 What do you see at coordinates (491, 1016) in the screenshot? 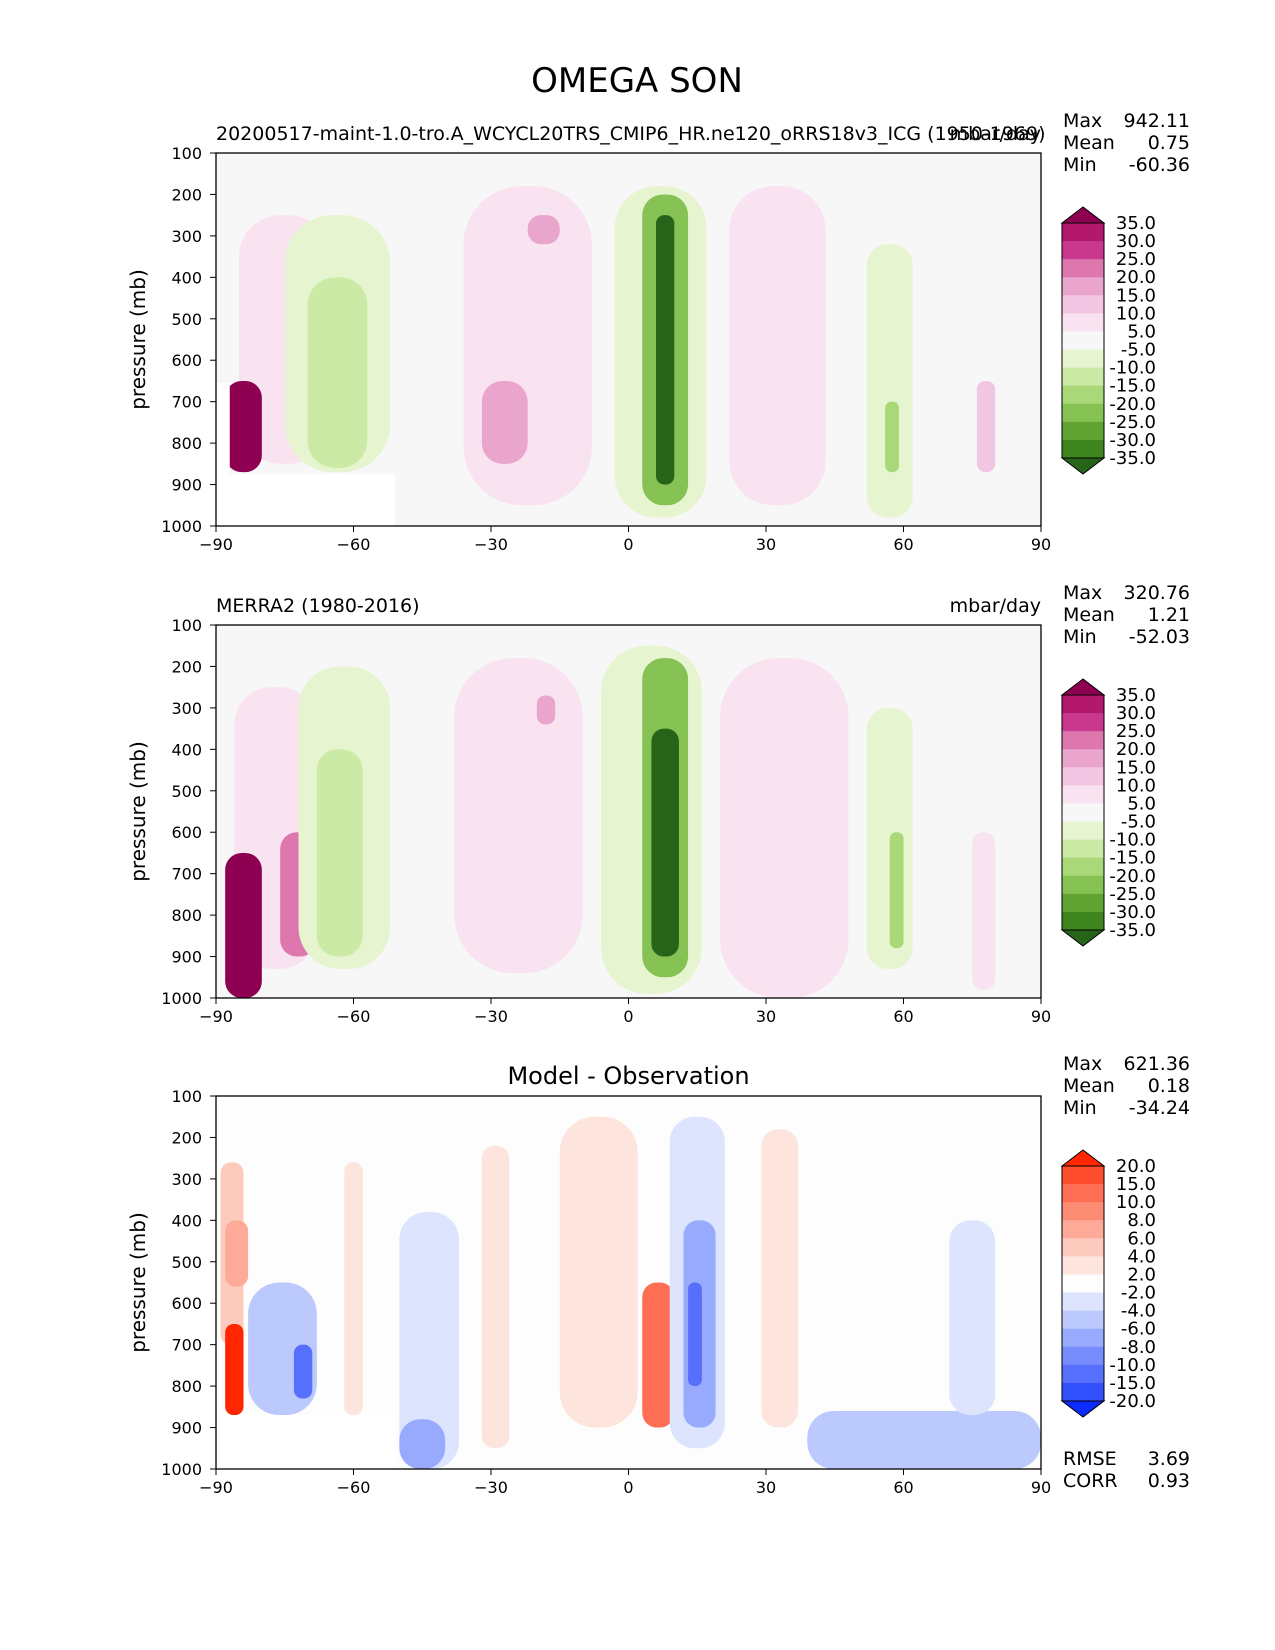
I see `x-tick-label: −30` at bounding box center [491, 1016].